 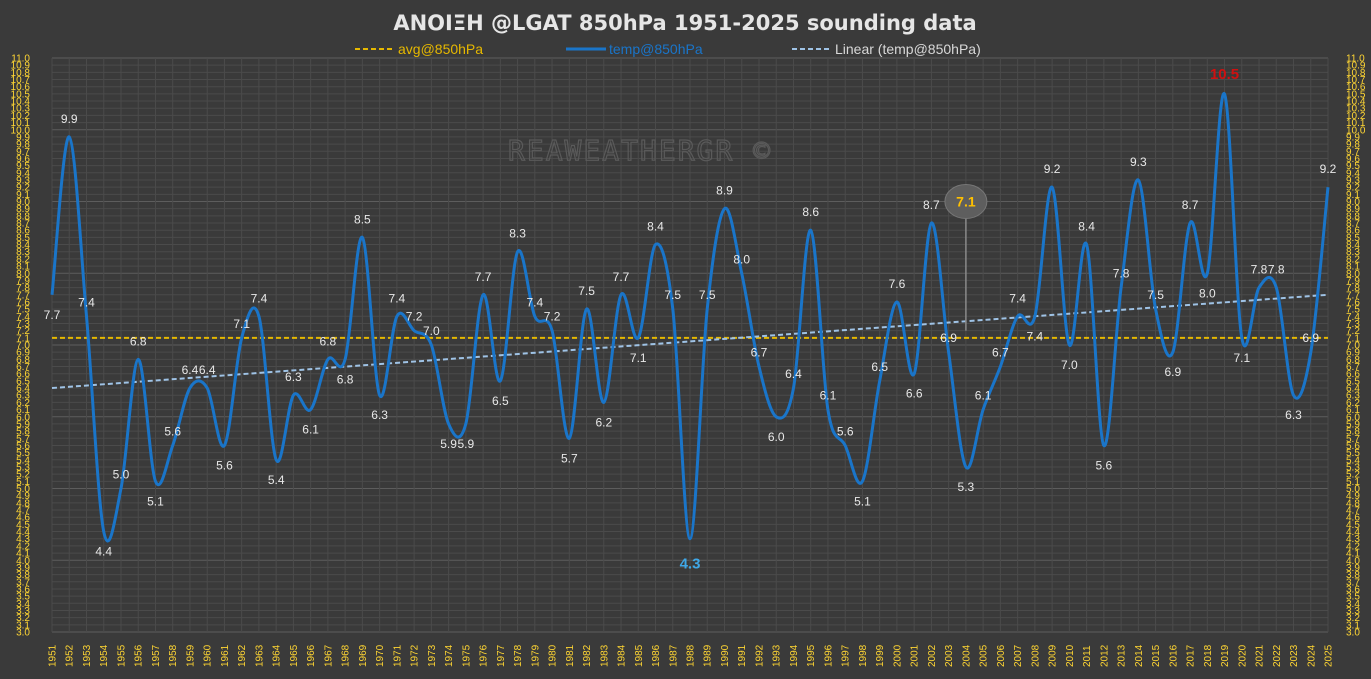 I want to click on x-tick-label: 1956, so click(x=139, y=655).